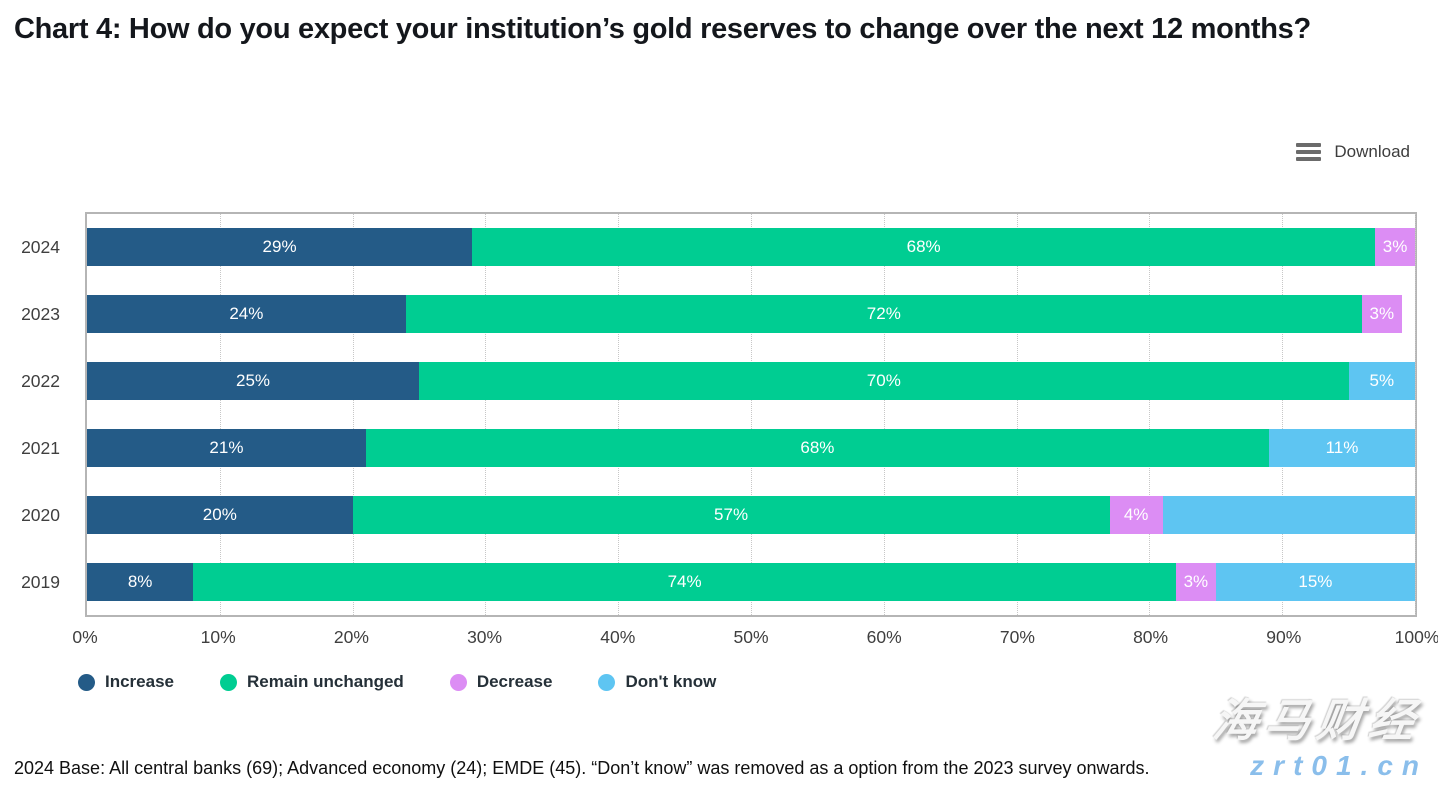 This screenshot has height=786, width=1438. Describe the element at coordinates (884, 637) in the screenshot. I see `x-axis-tick: 60%` at that location.